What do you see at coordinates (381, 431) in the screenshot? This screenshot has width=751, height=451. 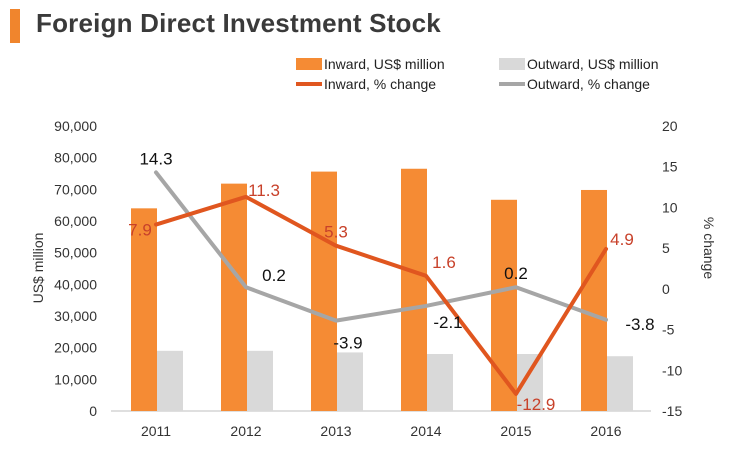 I see `x-axis-ticks: 2011 2012 2013 2014 2015 2016` at bounding box center [381, 431].